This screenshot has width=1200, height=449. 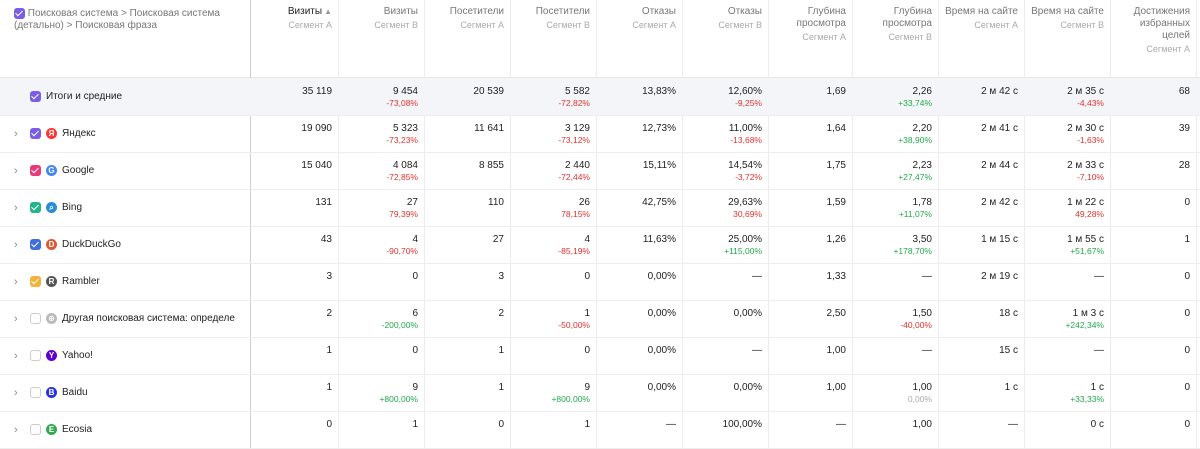 What do you see at coordinates (810, 129) in the screenshot?
I see `metric-cell: 1,64` at bounding box center [810, 129].